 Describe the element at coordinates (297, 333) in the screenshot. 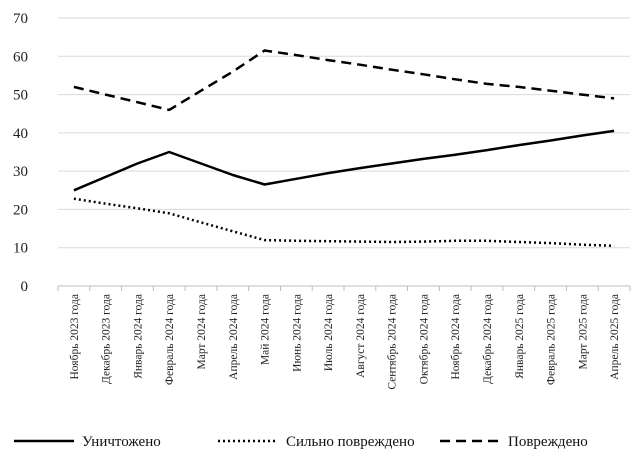

I see `x-tick-label: Июнь 2024 года` at that location.